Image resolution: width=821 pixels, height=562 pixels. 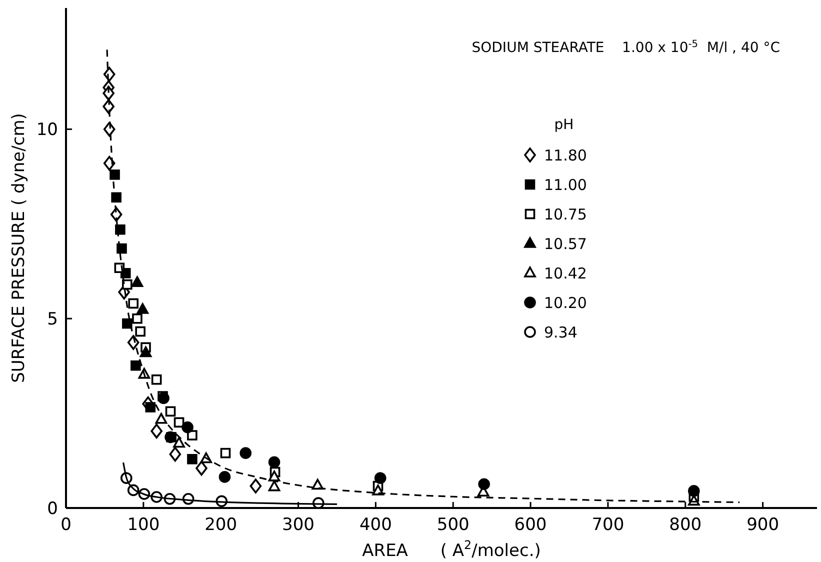 I want to click on legend-label: 11.80, so click(x=565, y=155).